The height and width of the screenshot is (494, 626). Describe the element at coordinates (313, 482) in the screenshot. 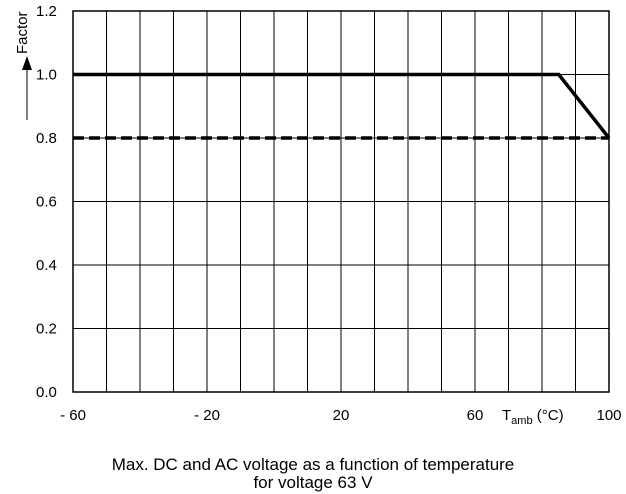

I see `chart-caption-line-2: for voltage 63 V` at that location.